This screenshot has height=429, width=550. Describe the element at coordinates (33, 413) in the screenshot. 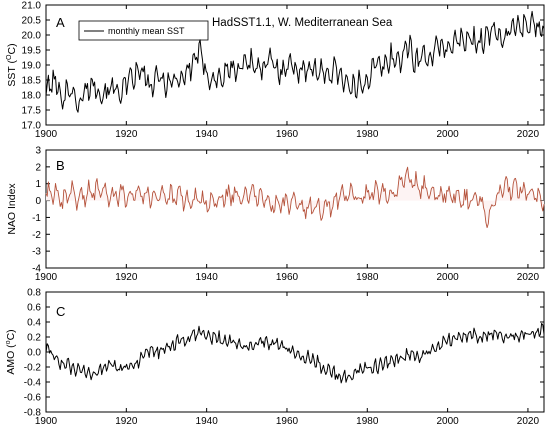

I see `ytick-label: -0.8` at that location.